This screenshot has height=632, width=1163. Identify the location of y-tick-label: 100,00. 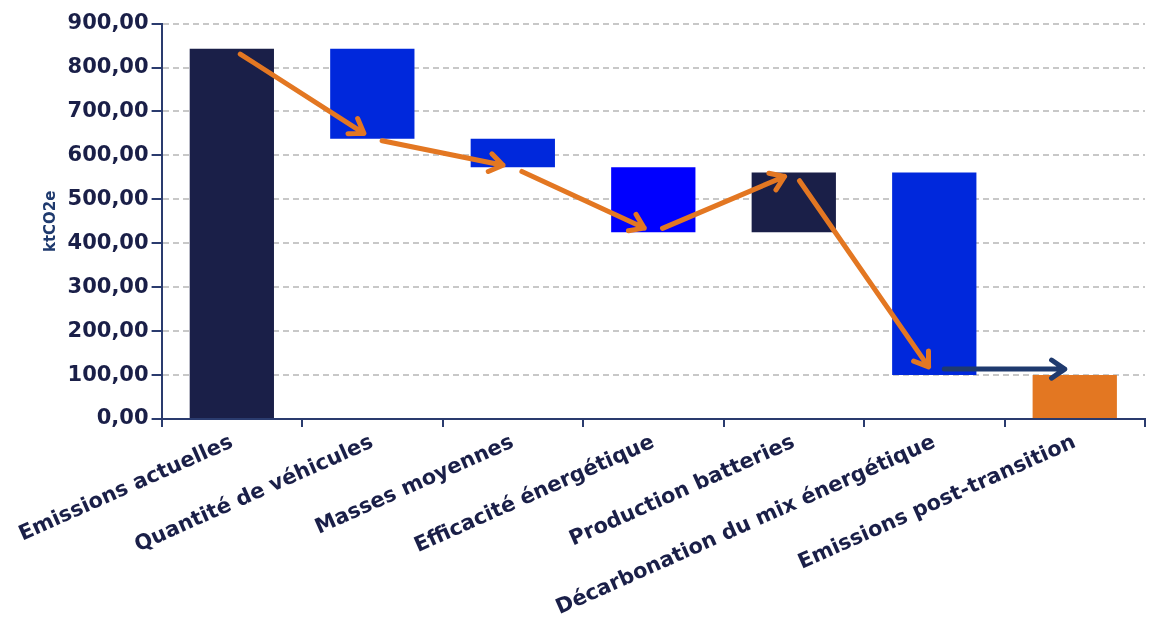
(108, 373).